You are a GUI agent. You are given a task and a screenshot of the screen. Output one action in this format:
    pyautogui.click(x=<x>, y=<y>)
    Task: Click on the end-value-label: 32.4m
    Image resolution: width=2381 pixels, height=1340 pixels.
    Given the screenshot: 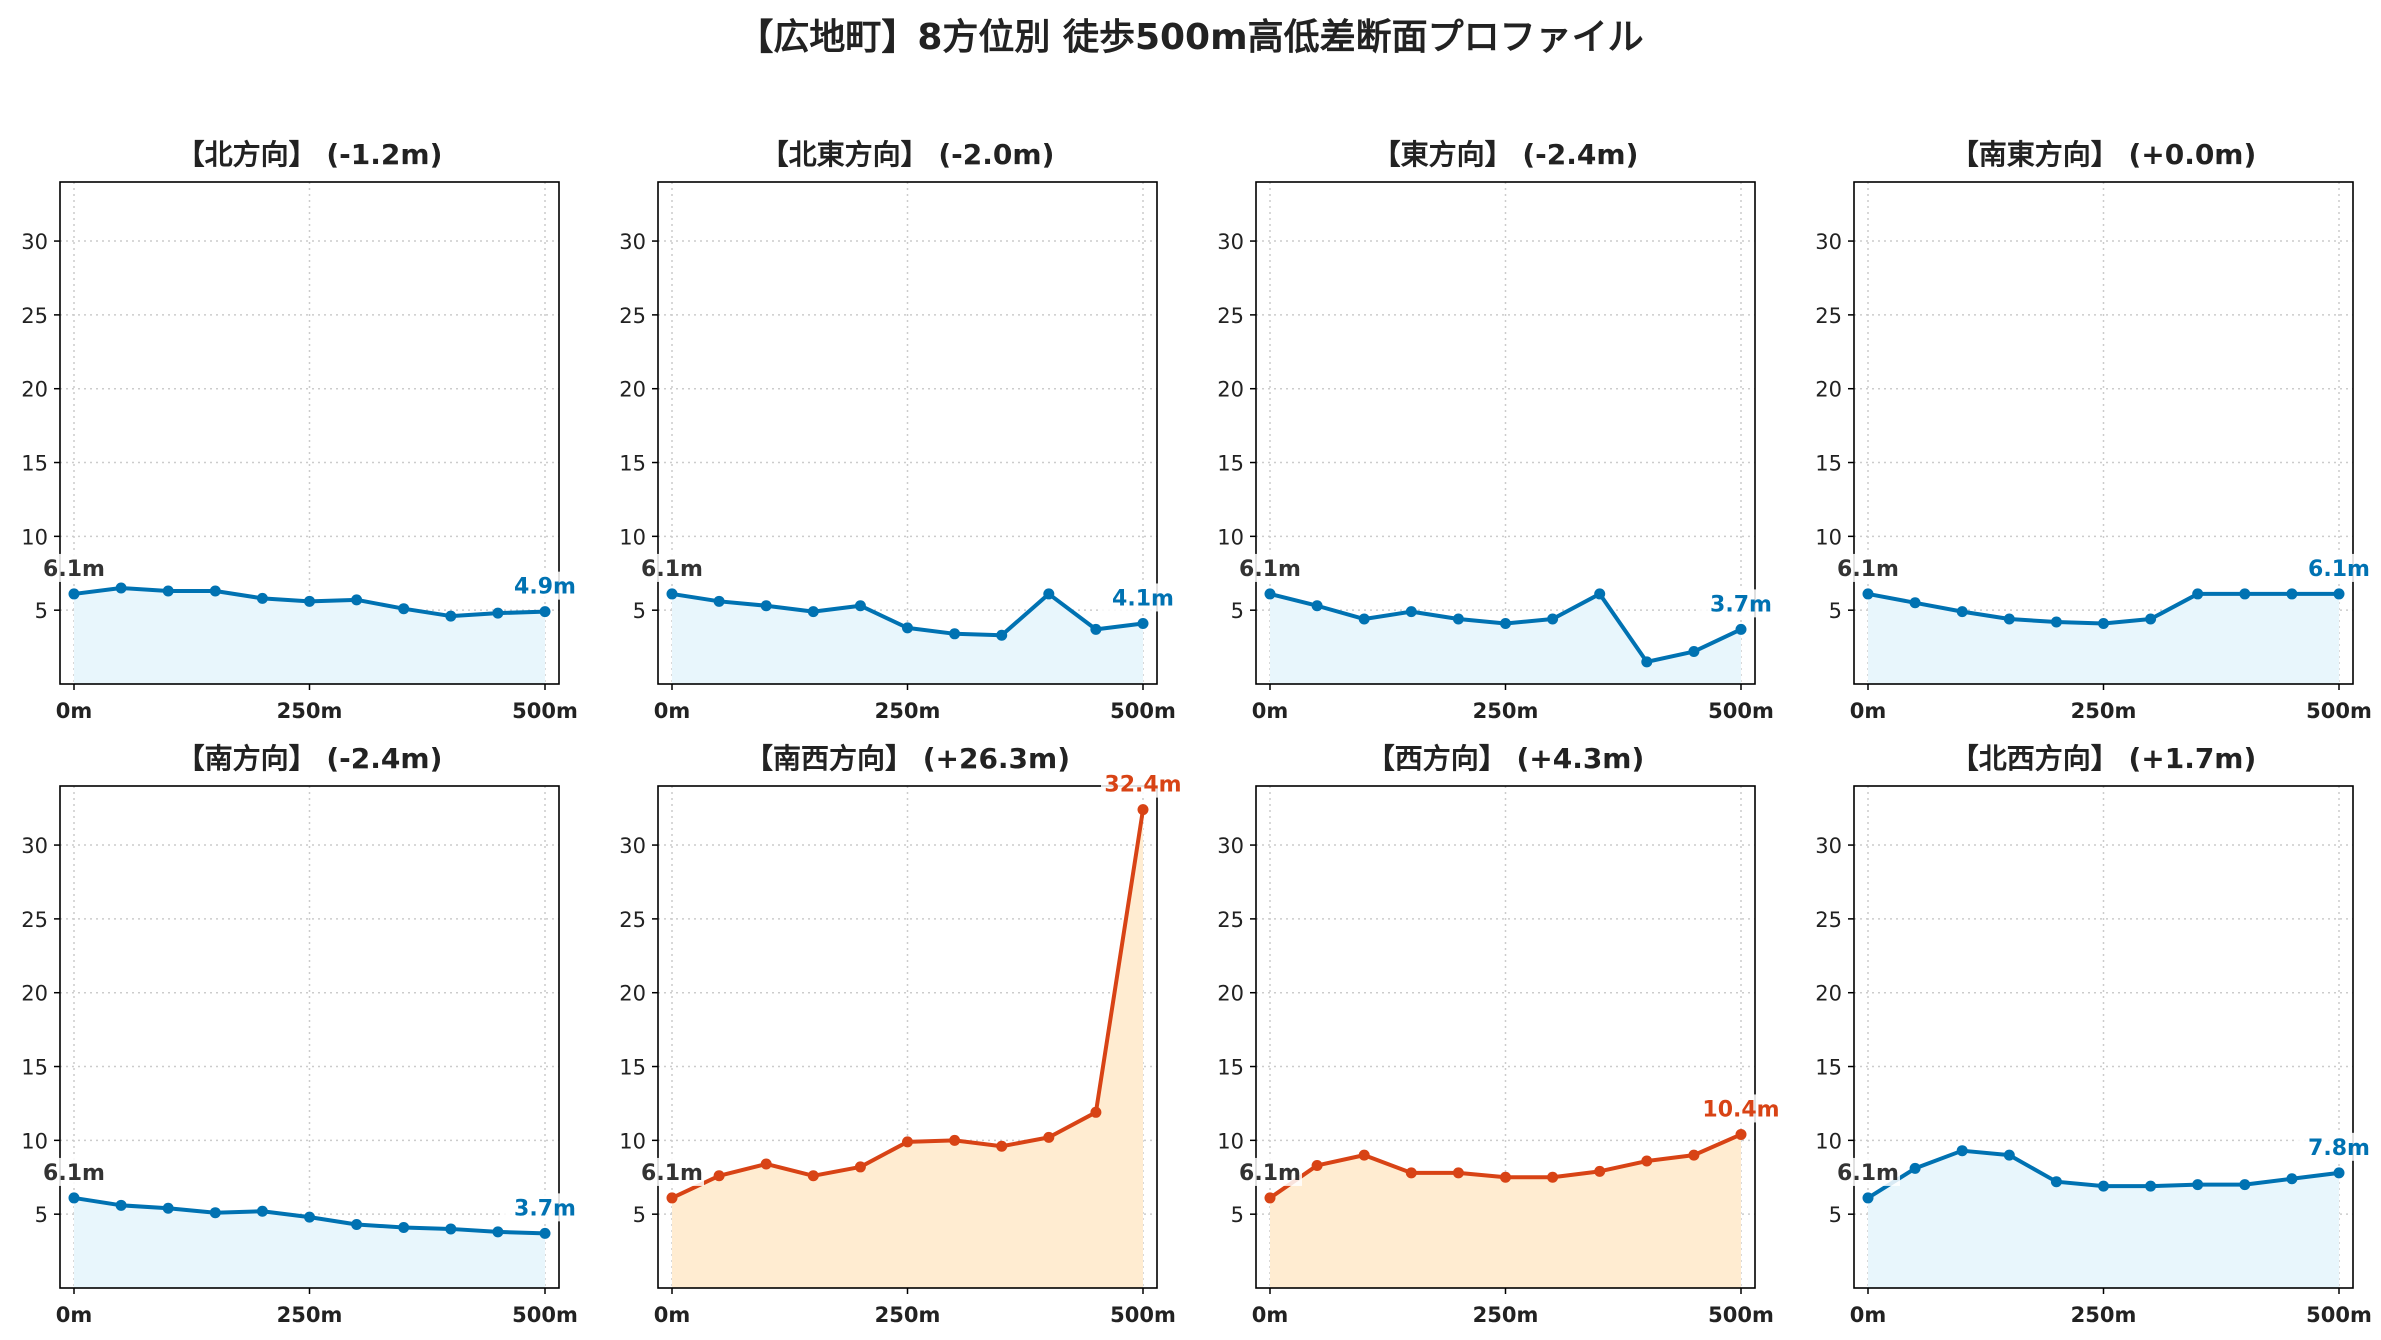 What is the action you would take?
    pyautogui.click(x=1142, y=785)
    